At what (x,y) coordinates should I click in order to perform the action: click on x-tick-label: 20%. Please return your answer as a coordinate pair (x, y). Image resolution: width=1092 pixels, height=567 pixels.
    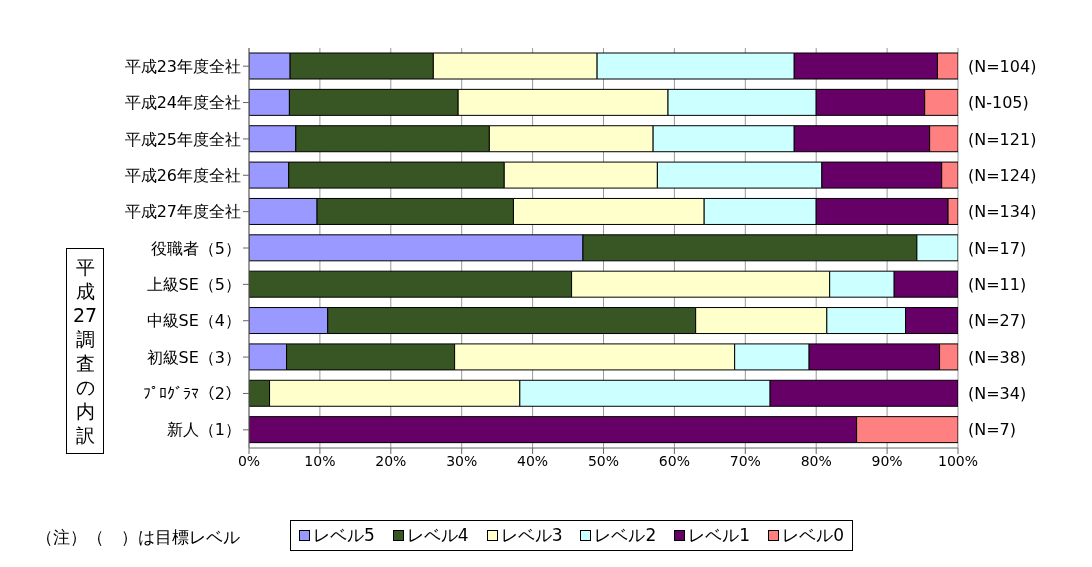
    Looking at the image, I should click on (391, 460).